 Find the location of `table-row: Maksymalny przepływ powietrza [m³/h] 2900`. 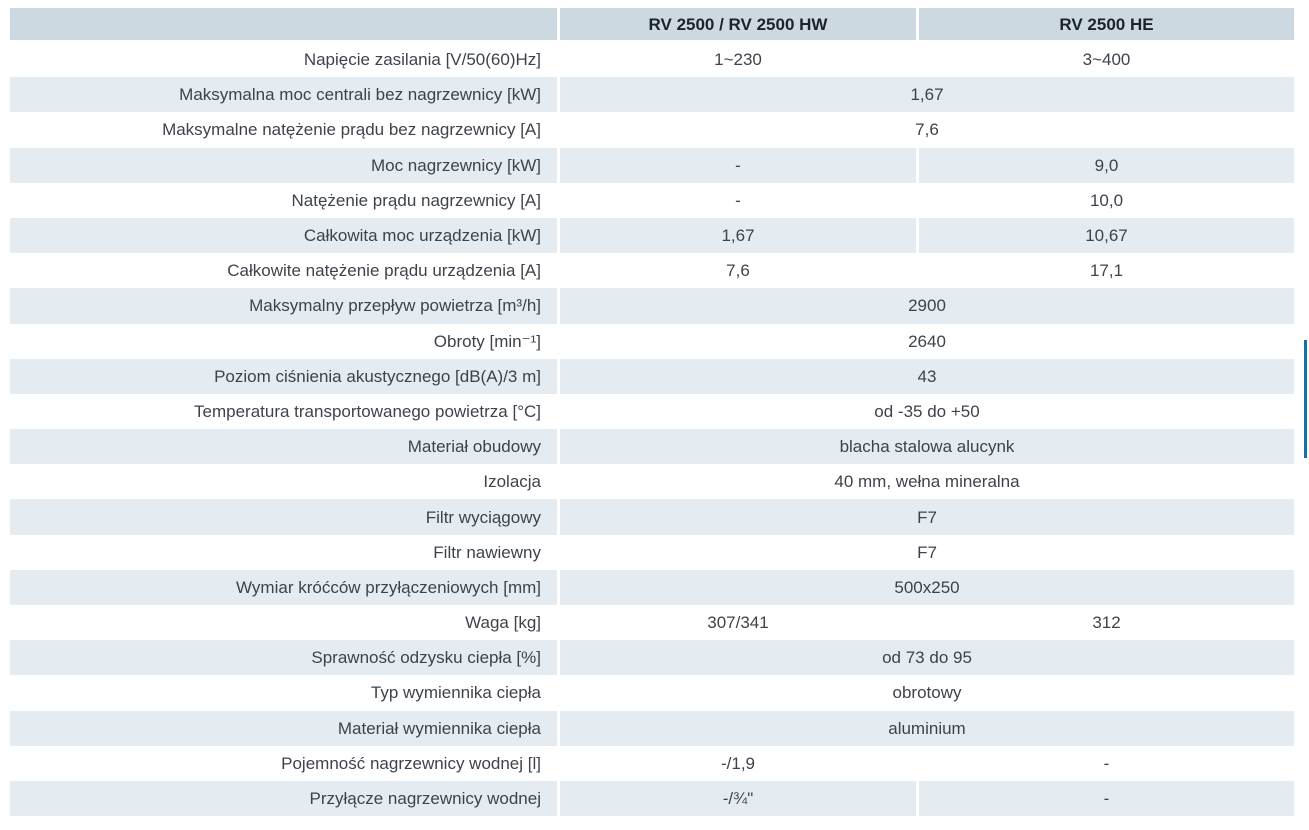

table-row: Maksymalny przepływ powietrza [m³/h] 2900 is located at coordinates (652, 306).